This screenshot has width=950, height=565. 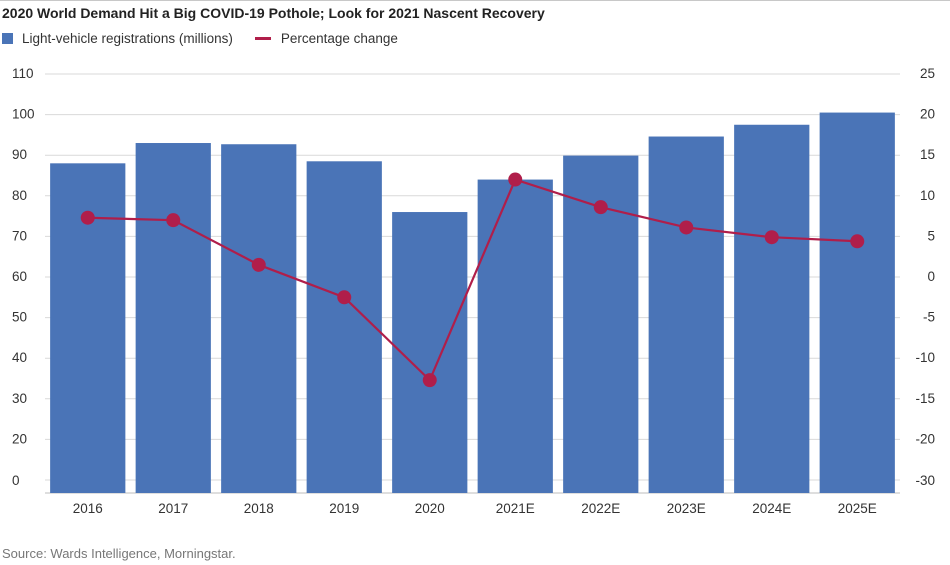 I want to click on y-right-tick-label: 15, so click(x=927, y=154).